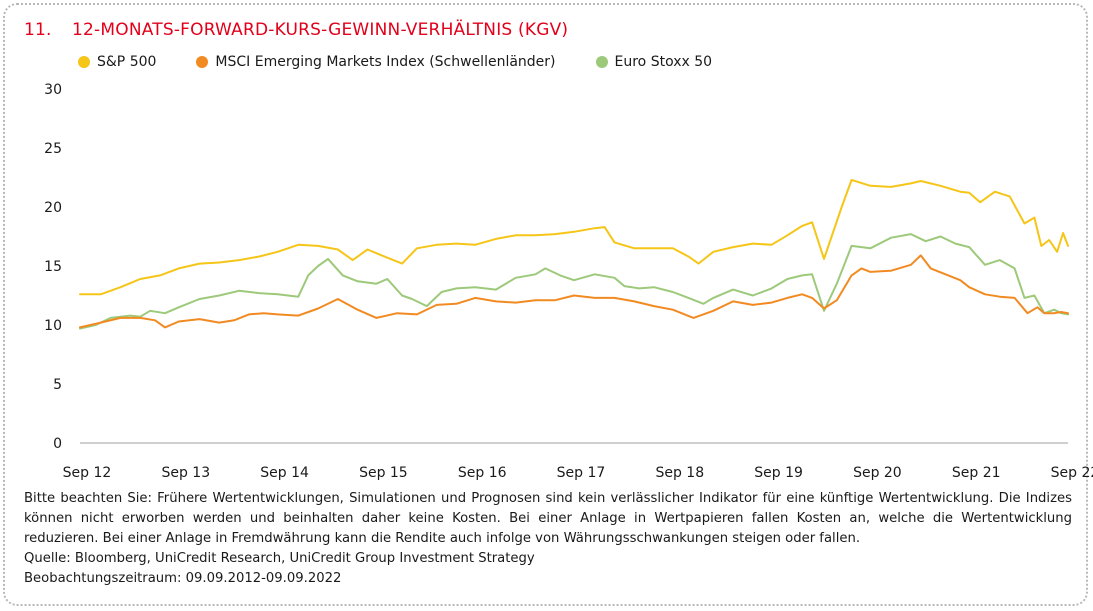  I want to click on legend-dot-euro-stoxx, so click(601, 62).